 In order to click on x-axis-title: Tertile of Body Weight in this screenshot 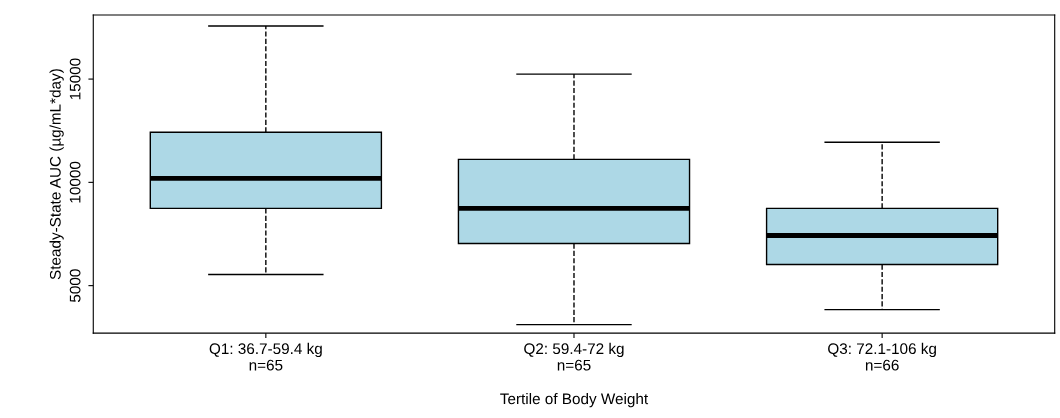, I will do `click(574, 400)`.